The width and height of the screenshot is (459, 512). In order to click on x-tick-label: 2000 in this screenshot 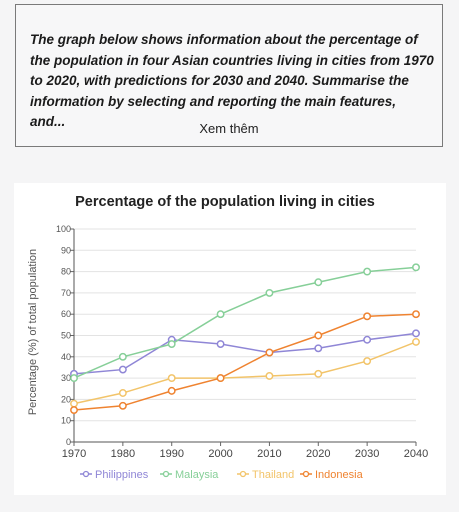, I will do `click(220, 454)`.